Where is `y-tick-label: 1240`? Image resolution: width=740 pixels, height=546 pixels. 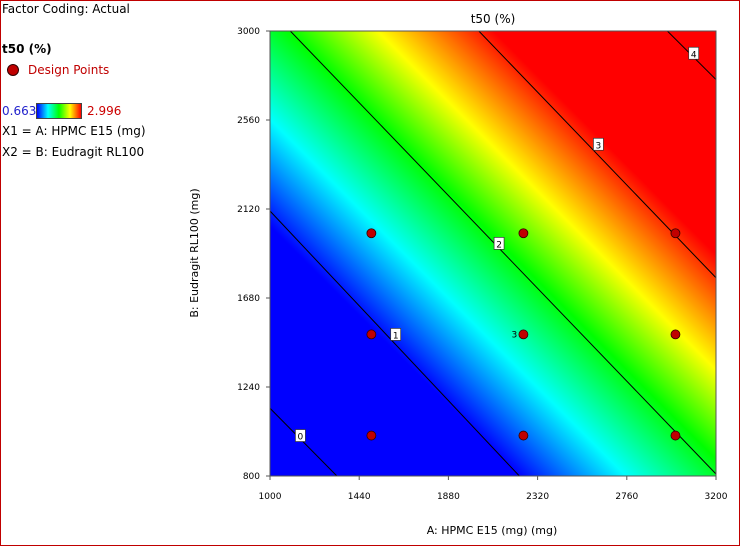
y-tick-label: 1240 is located at coordinates (248, 388).